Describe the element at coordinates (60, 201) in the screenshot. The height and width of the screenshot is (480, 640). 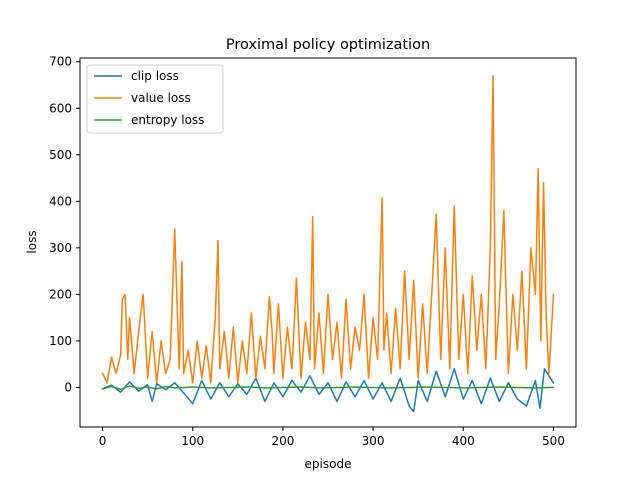
I see `y-tick-label: 400` at that location.